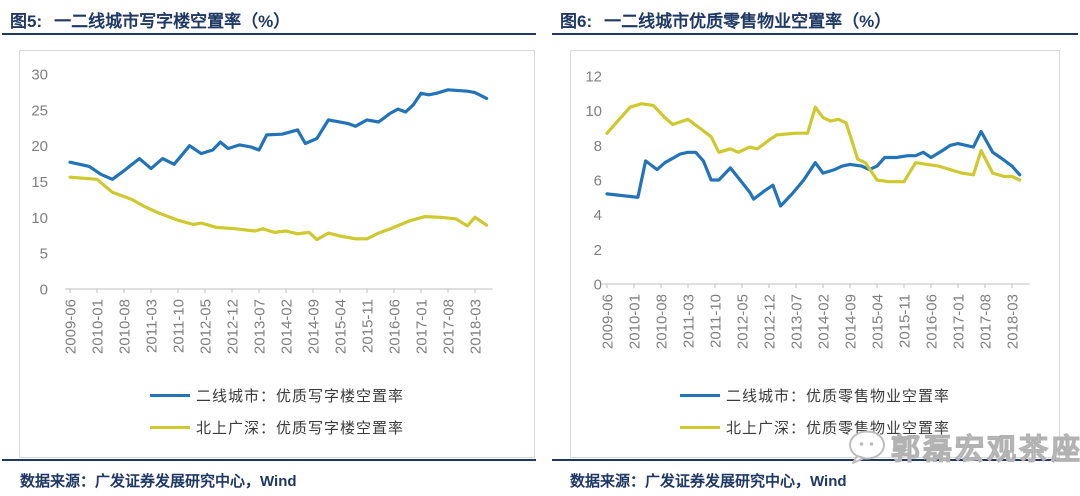 Image resolution: width=1080 pixels, height=496 pixels. Describe the element at coordinates (815, 411) in the screenshot. I see `figure6-legend: 二线城市：优质零售物业空置率 北上广深：优质零售物业空置率` at that location.